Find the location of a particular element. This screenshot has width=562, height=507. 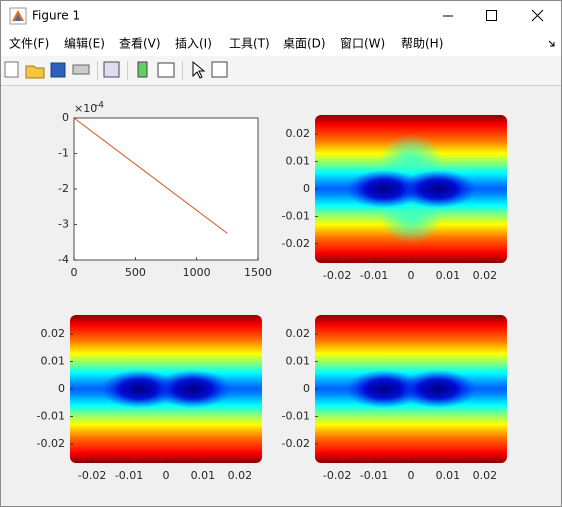

menu-item: 帮助(H) is located at coordinates (422, 44).